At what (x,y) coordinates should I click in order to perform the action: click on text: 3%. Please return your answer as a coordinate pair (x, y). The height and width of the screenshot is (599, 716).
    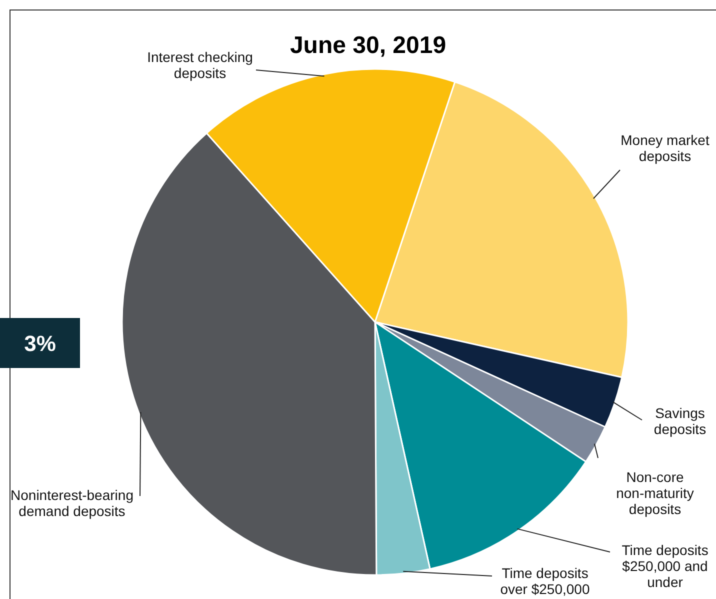
    Looking at the image, I should click on (40, 343).